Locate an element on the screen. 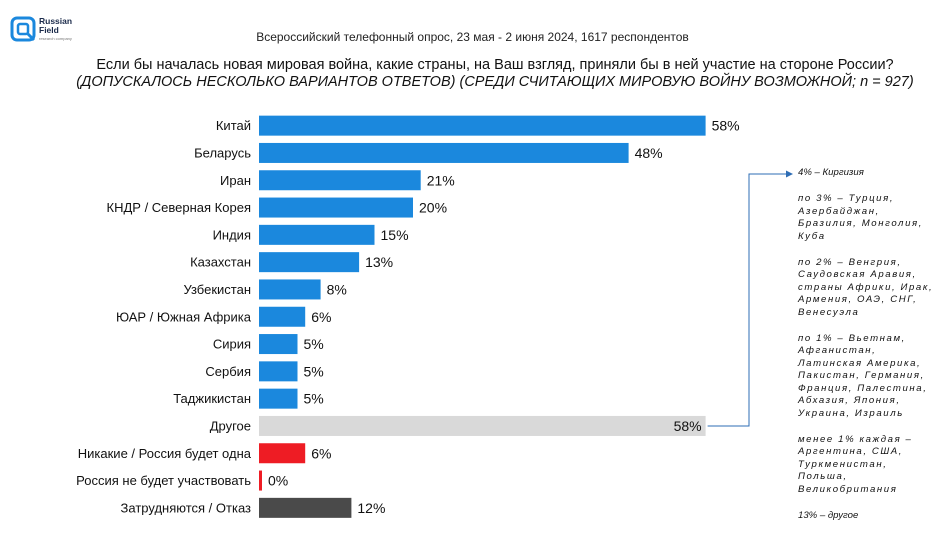 The image size is (945, 544). brand-mark-icon is located at coordinates (23, 29).